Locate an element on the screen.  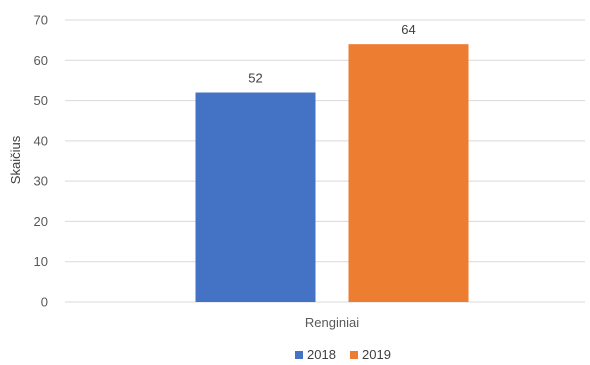
legend-label-2019: 2019 is located at coordinates (376, 354).